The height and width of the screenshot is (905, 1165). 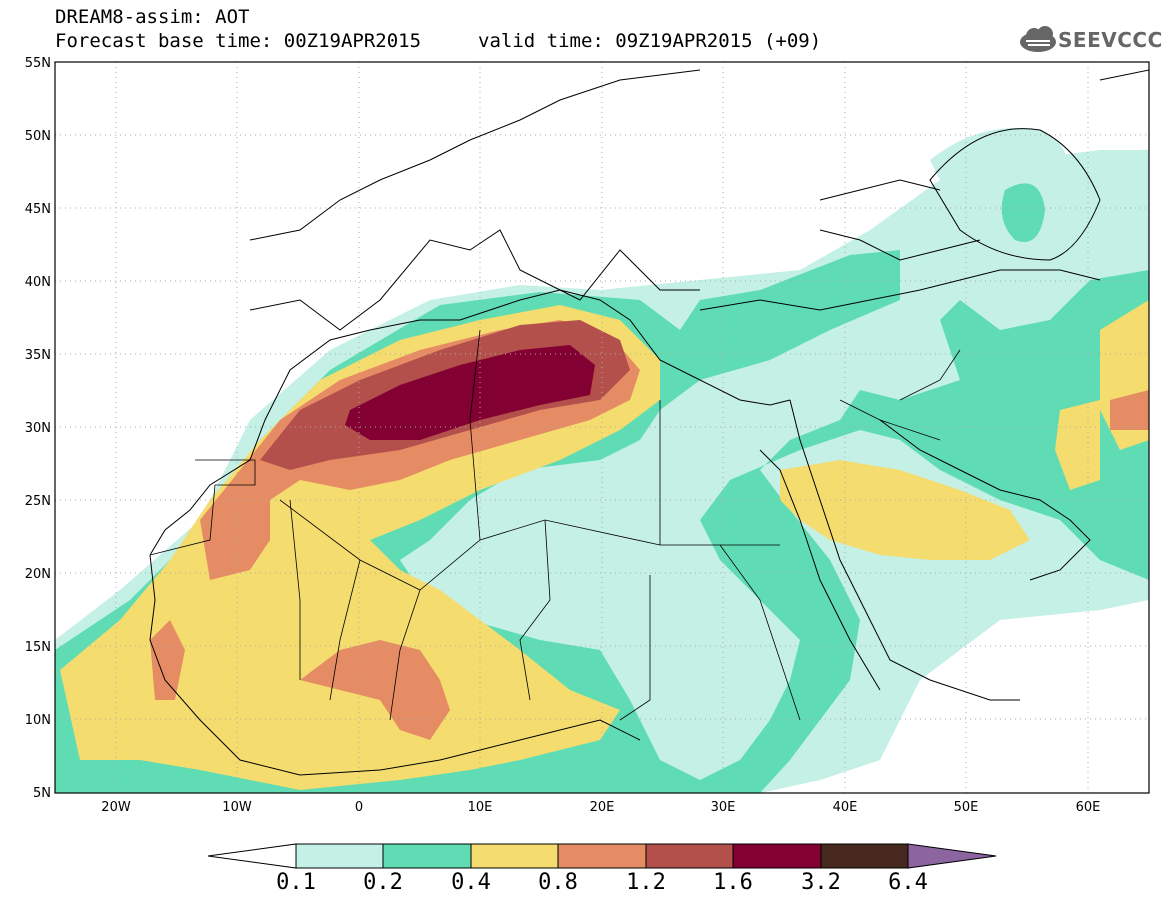 What do you see at coordinates (471, 882) in the screenshot?
I see `colorbar-label: 0.4` at bounding box center [471, 882].